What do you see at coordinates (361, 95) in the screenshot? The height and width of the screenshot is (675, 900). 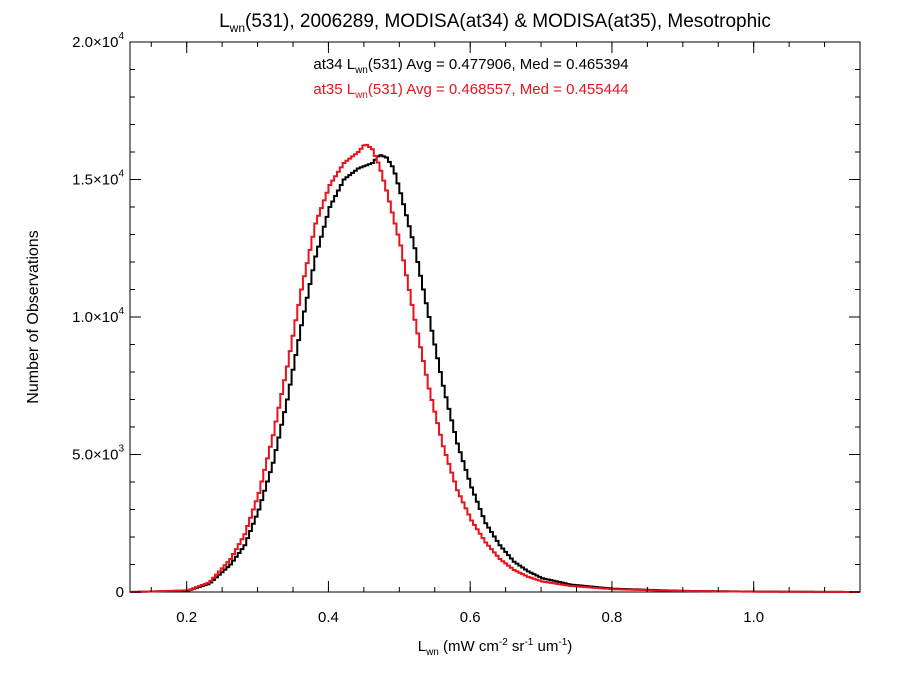 I see `annotation-at35-sub: wn` at bounding box center [361, 95].